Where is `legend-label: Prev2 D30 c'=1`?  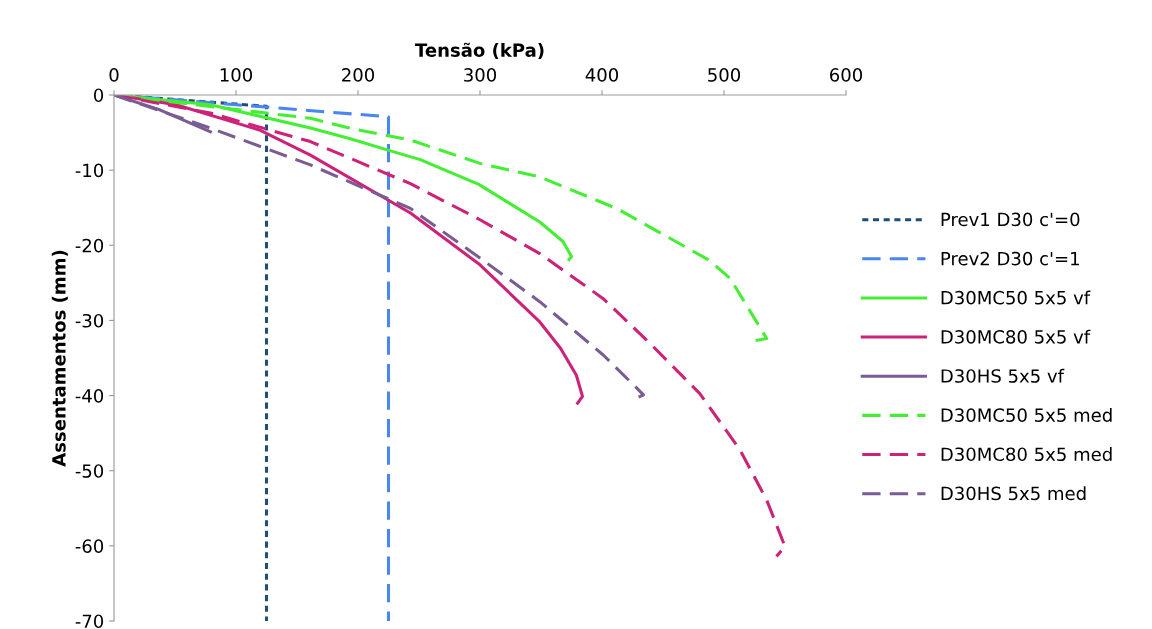 legend-label: Prev2 D30 c'=1 is located at coordinates (1010, 258).